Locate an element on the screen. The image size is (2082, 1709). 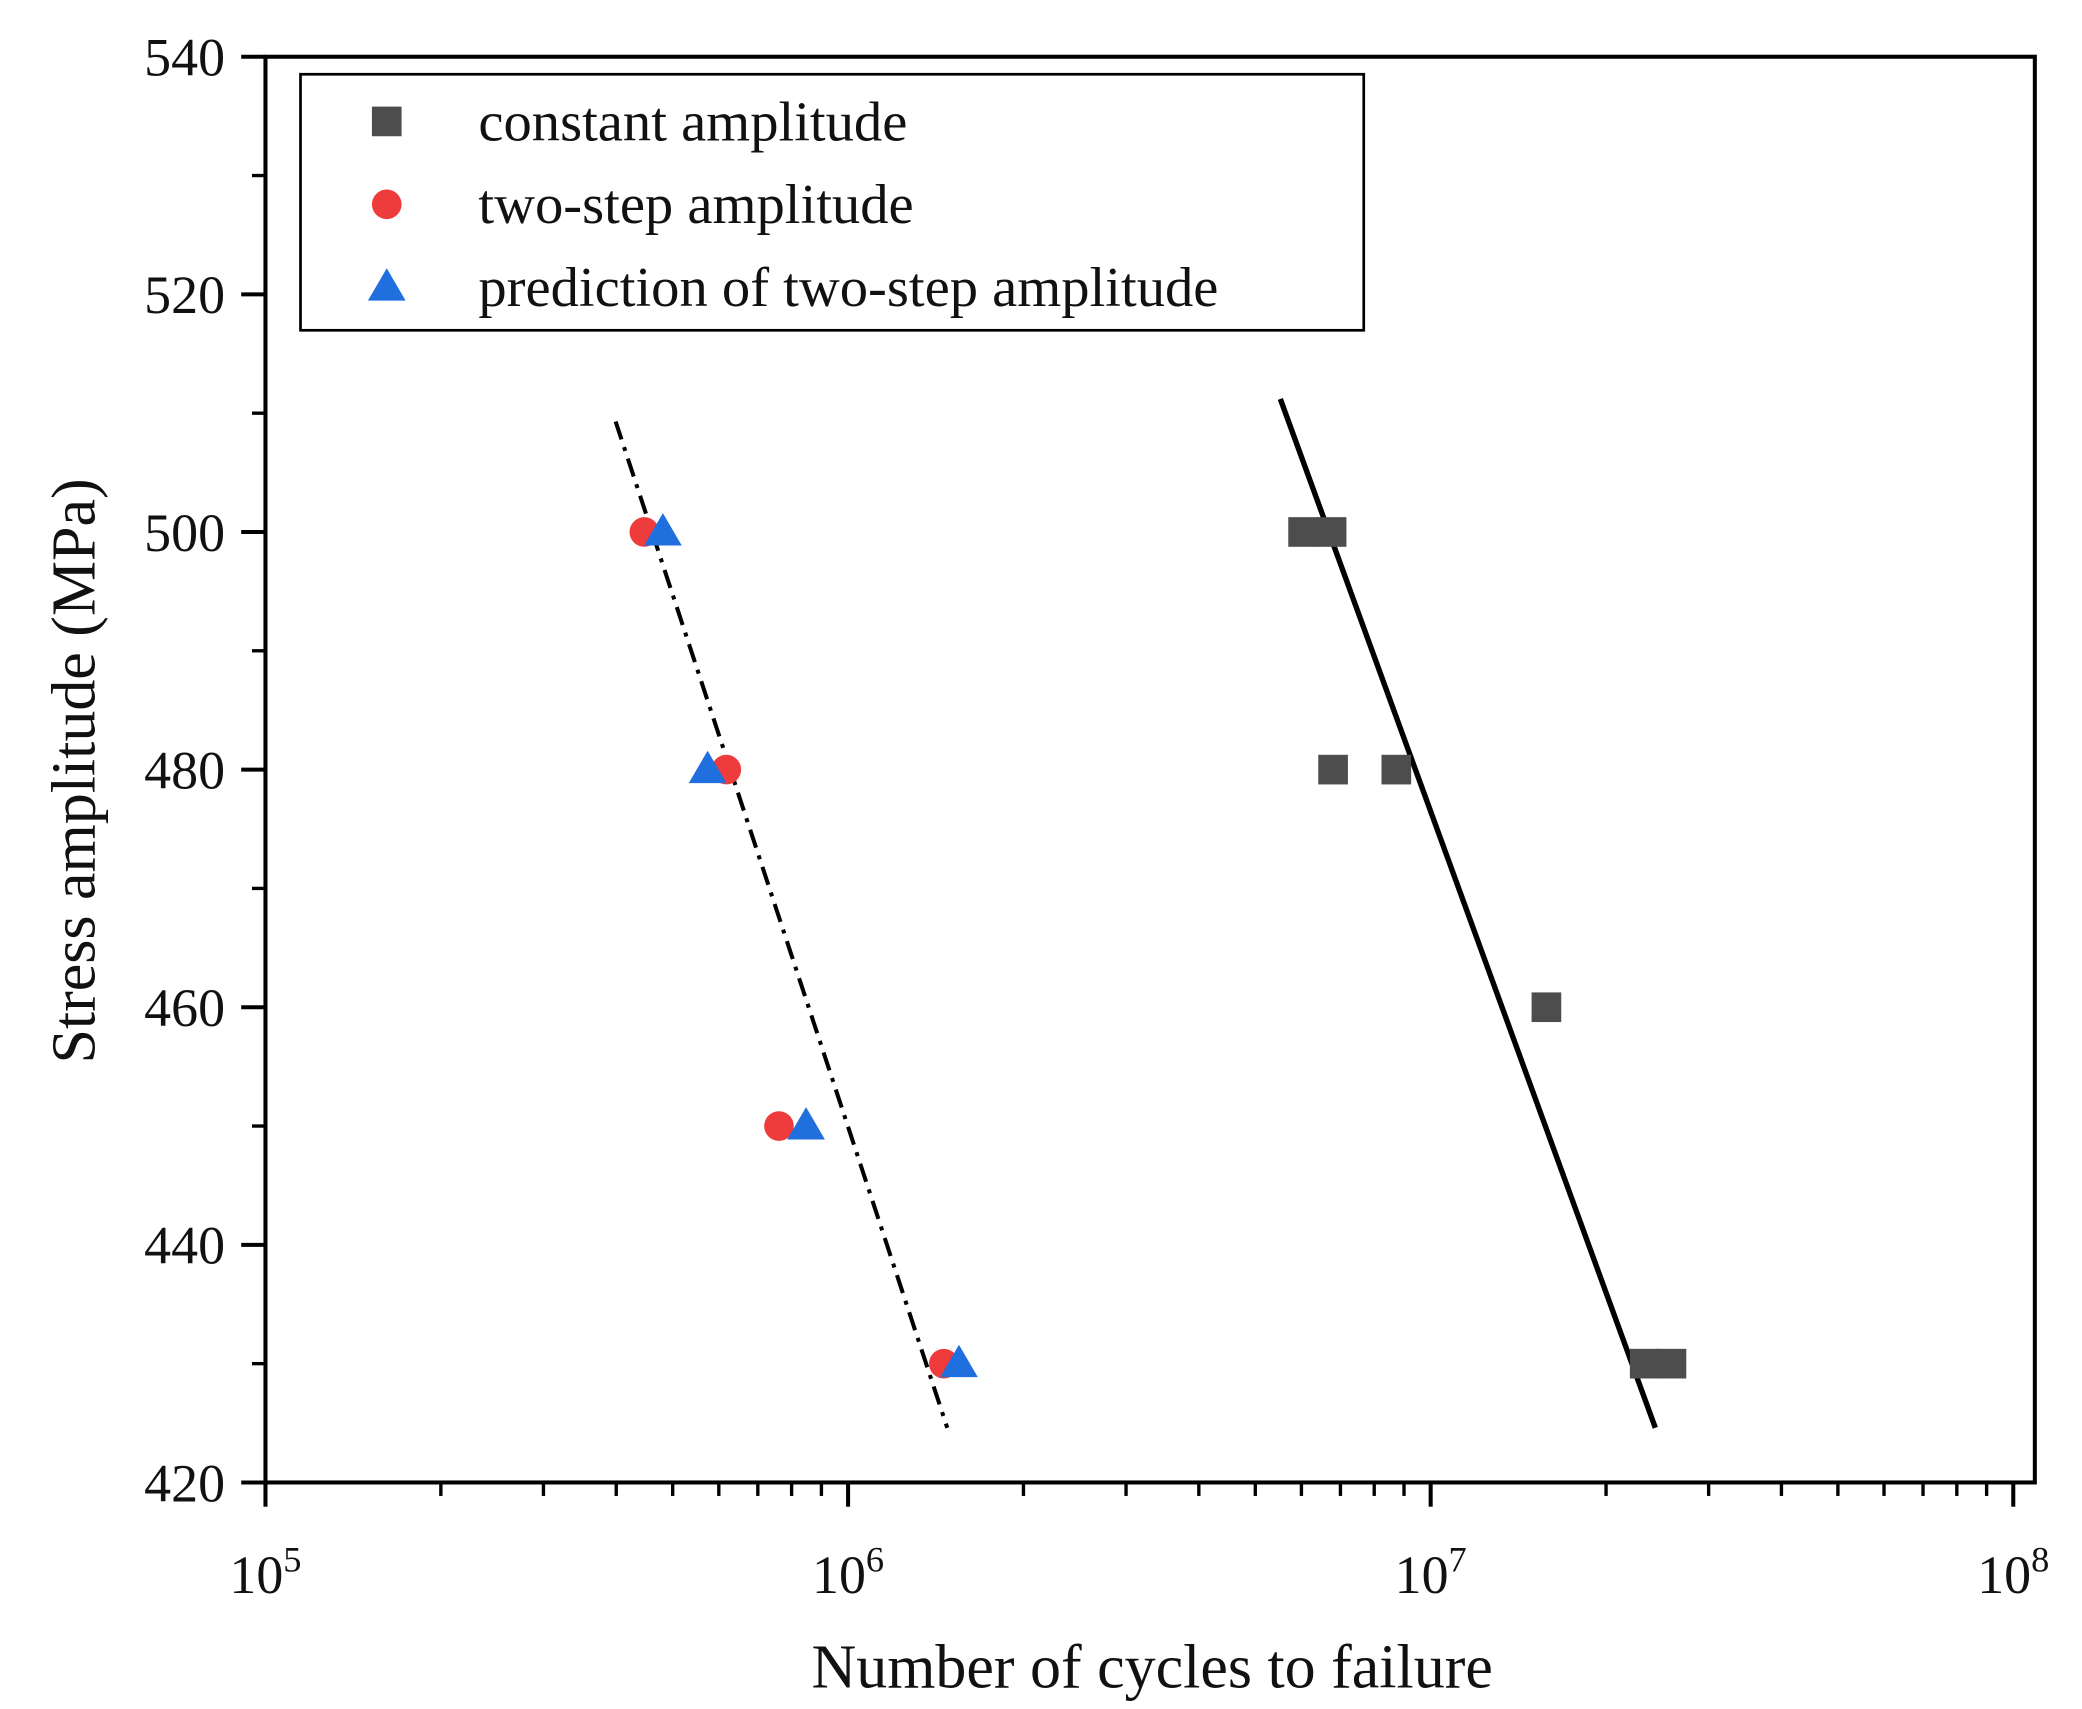
legend-box is located at coordinates (832, 202).